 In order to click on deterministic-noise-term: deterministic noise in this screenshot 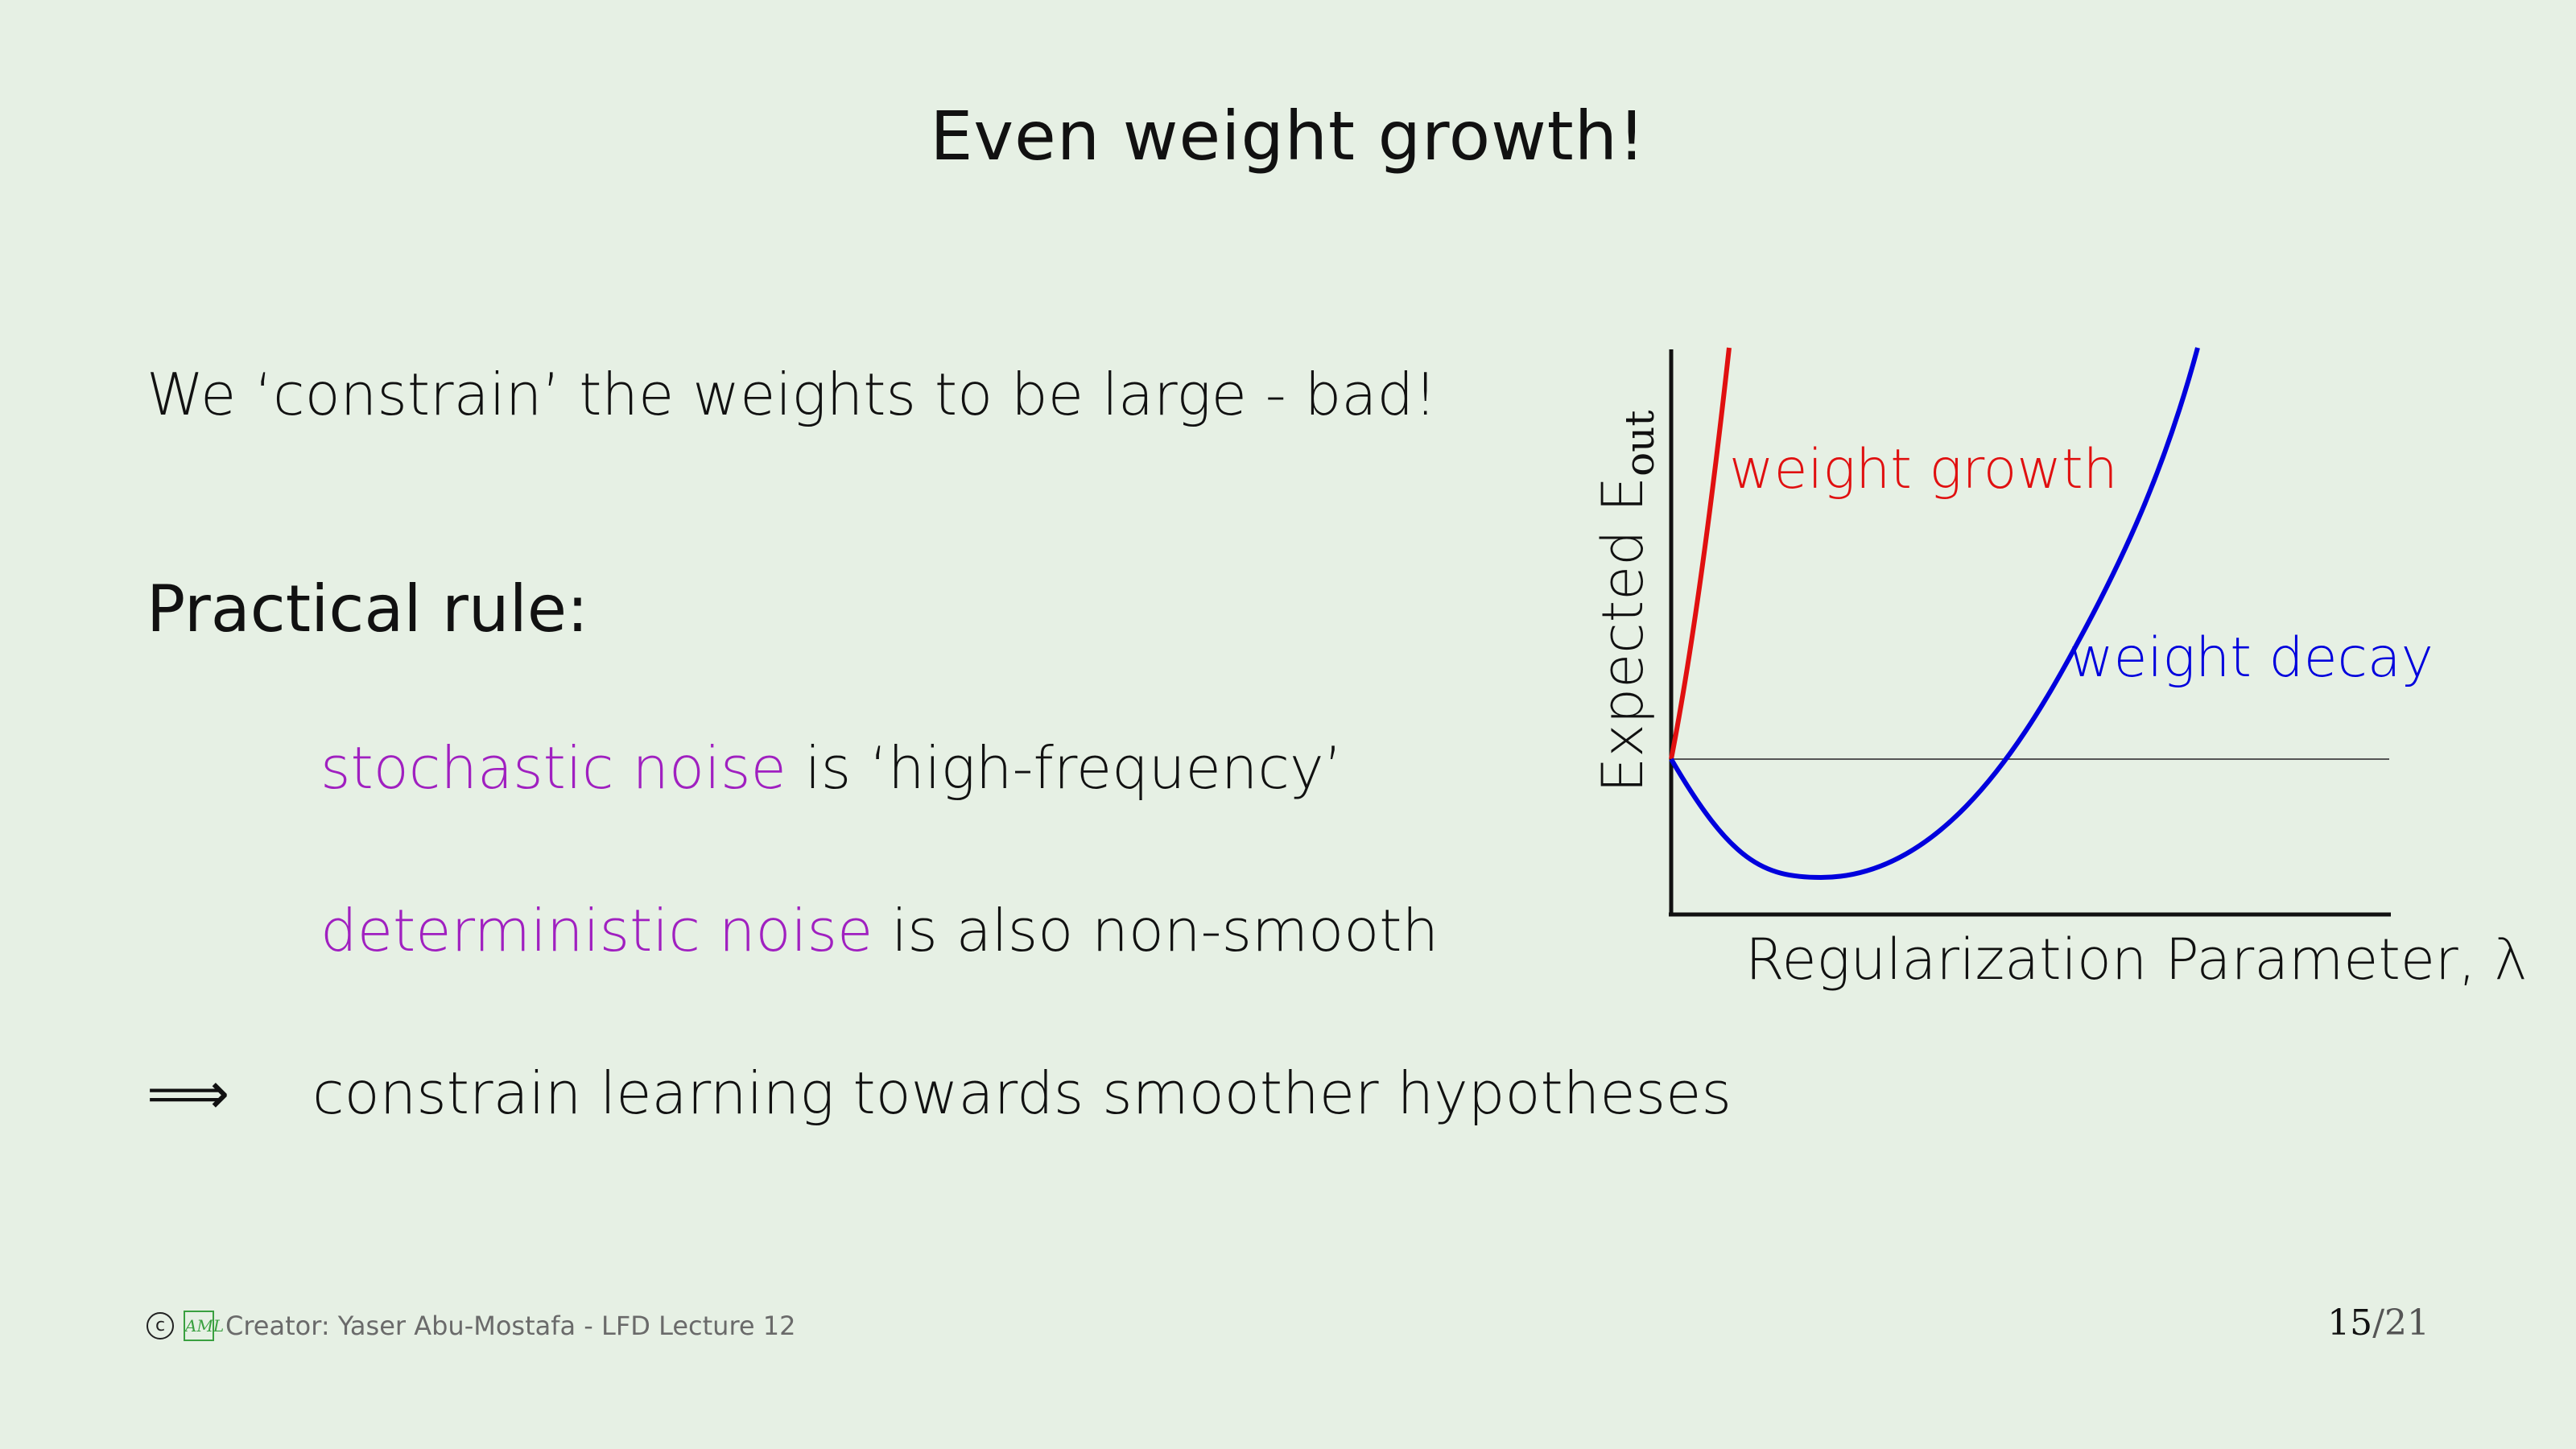, I will do `click(596, 930)`.